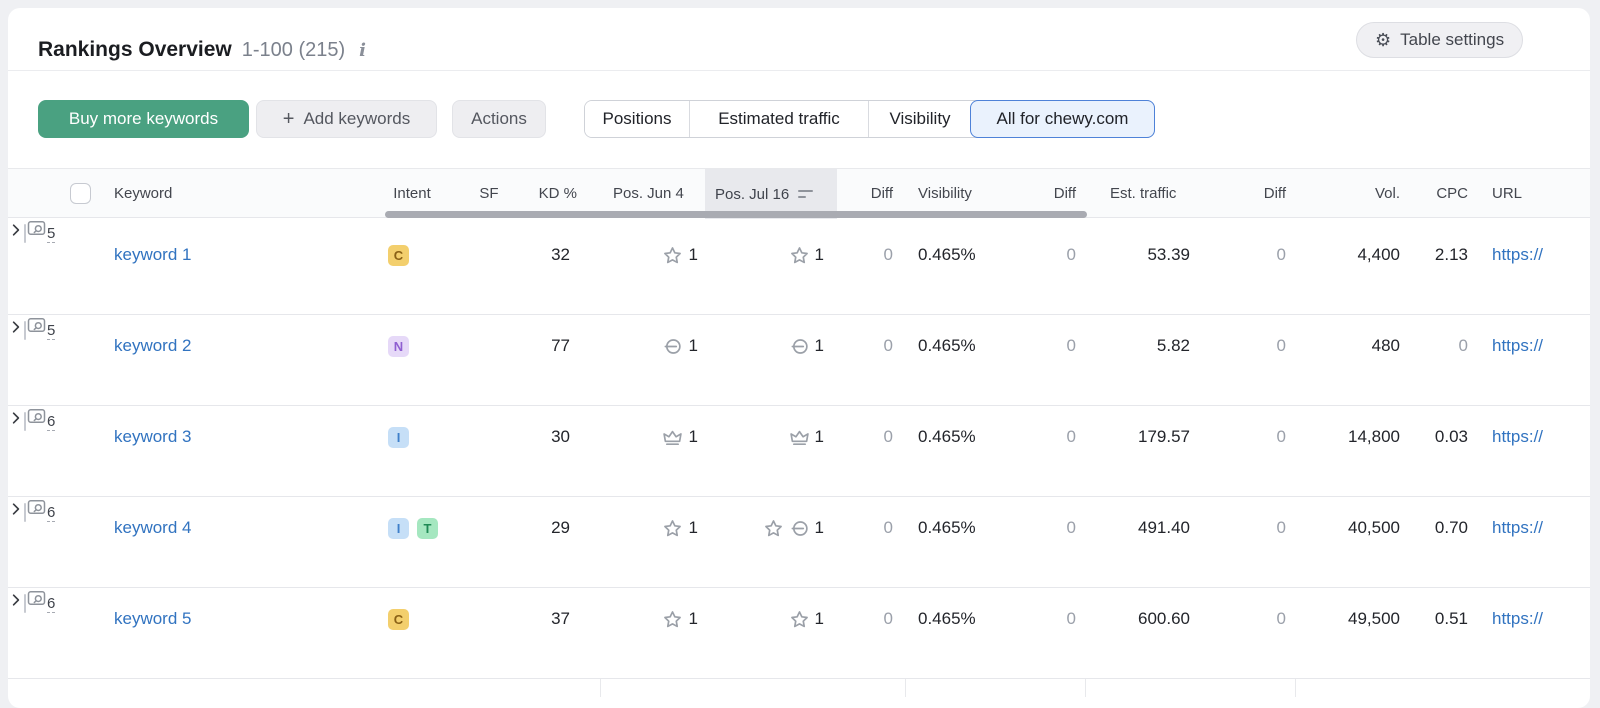  I want to click on buy-more-keywords-button: Buy more keywords, so click(143, 119).